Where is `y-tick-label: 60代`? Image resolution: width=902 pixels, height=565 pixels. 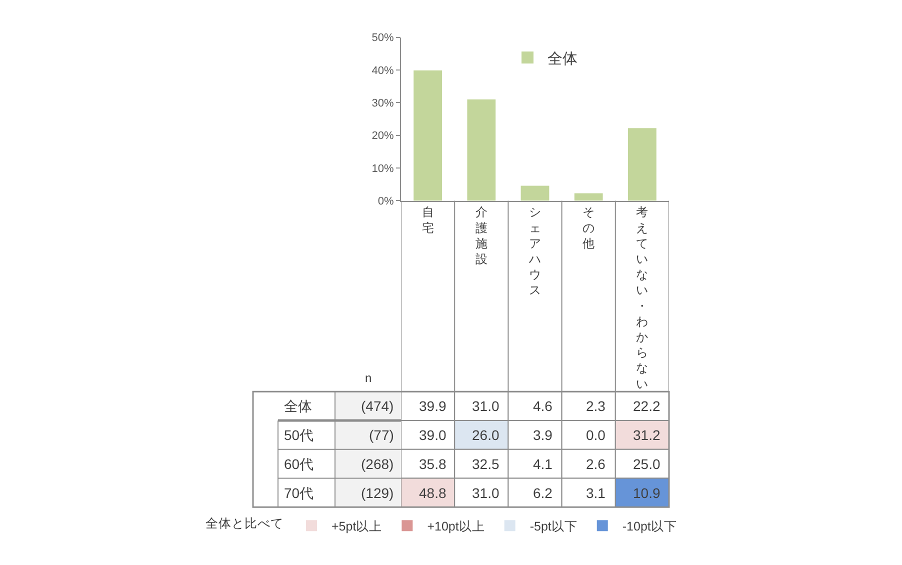
y-tick-label: 60代 is located at coordinates (299, 464).